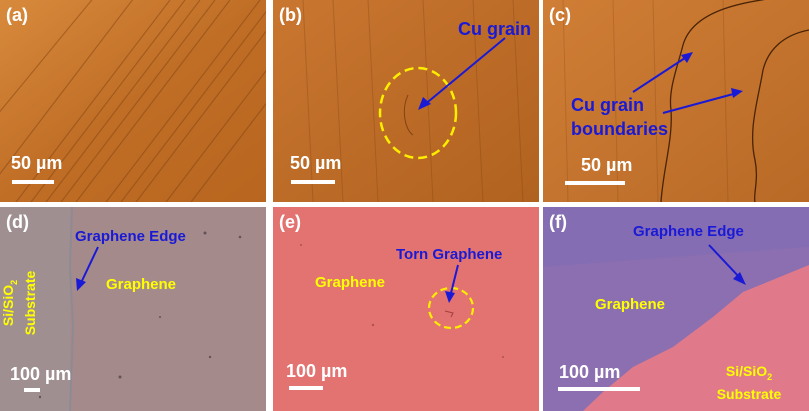 Image resolution: width=809 pixels, height=411 pixels. I want to click on panel-label: (d), so click(17, 222).